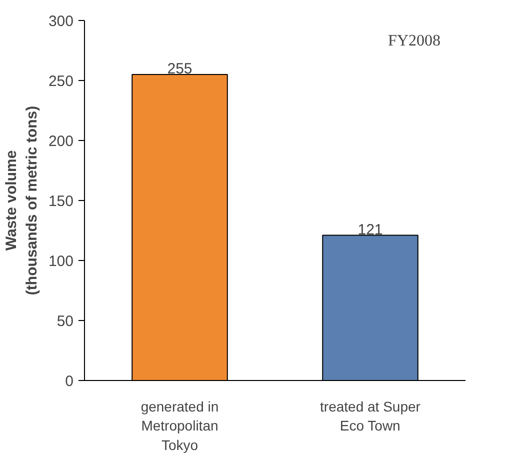 The image size is (511, 460). I want to click on y-tick-label: 250, so click(61, 81).